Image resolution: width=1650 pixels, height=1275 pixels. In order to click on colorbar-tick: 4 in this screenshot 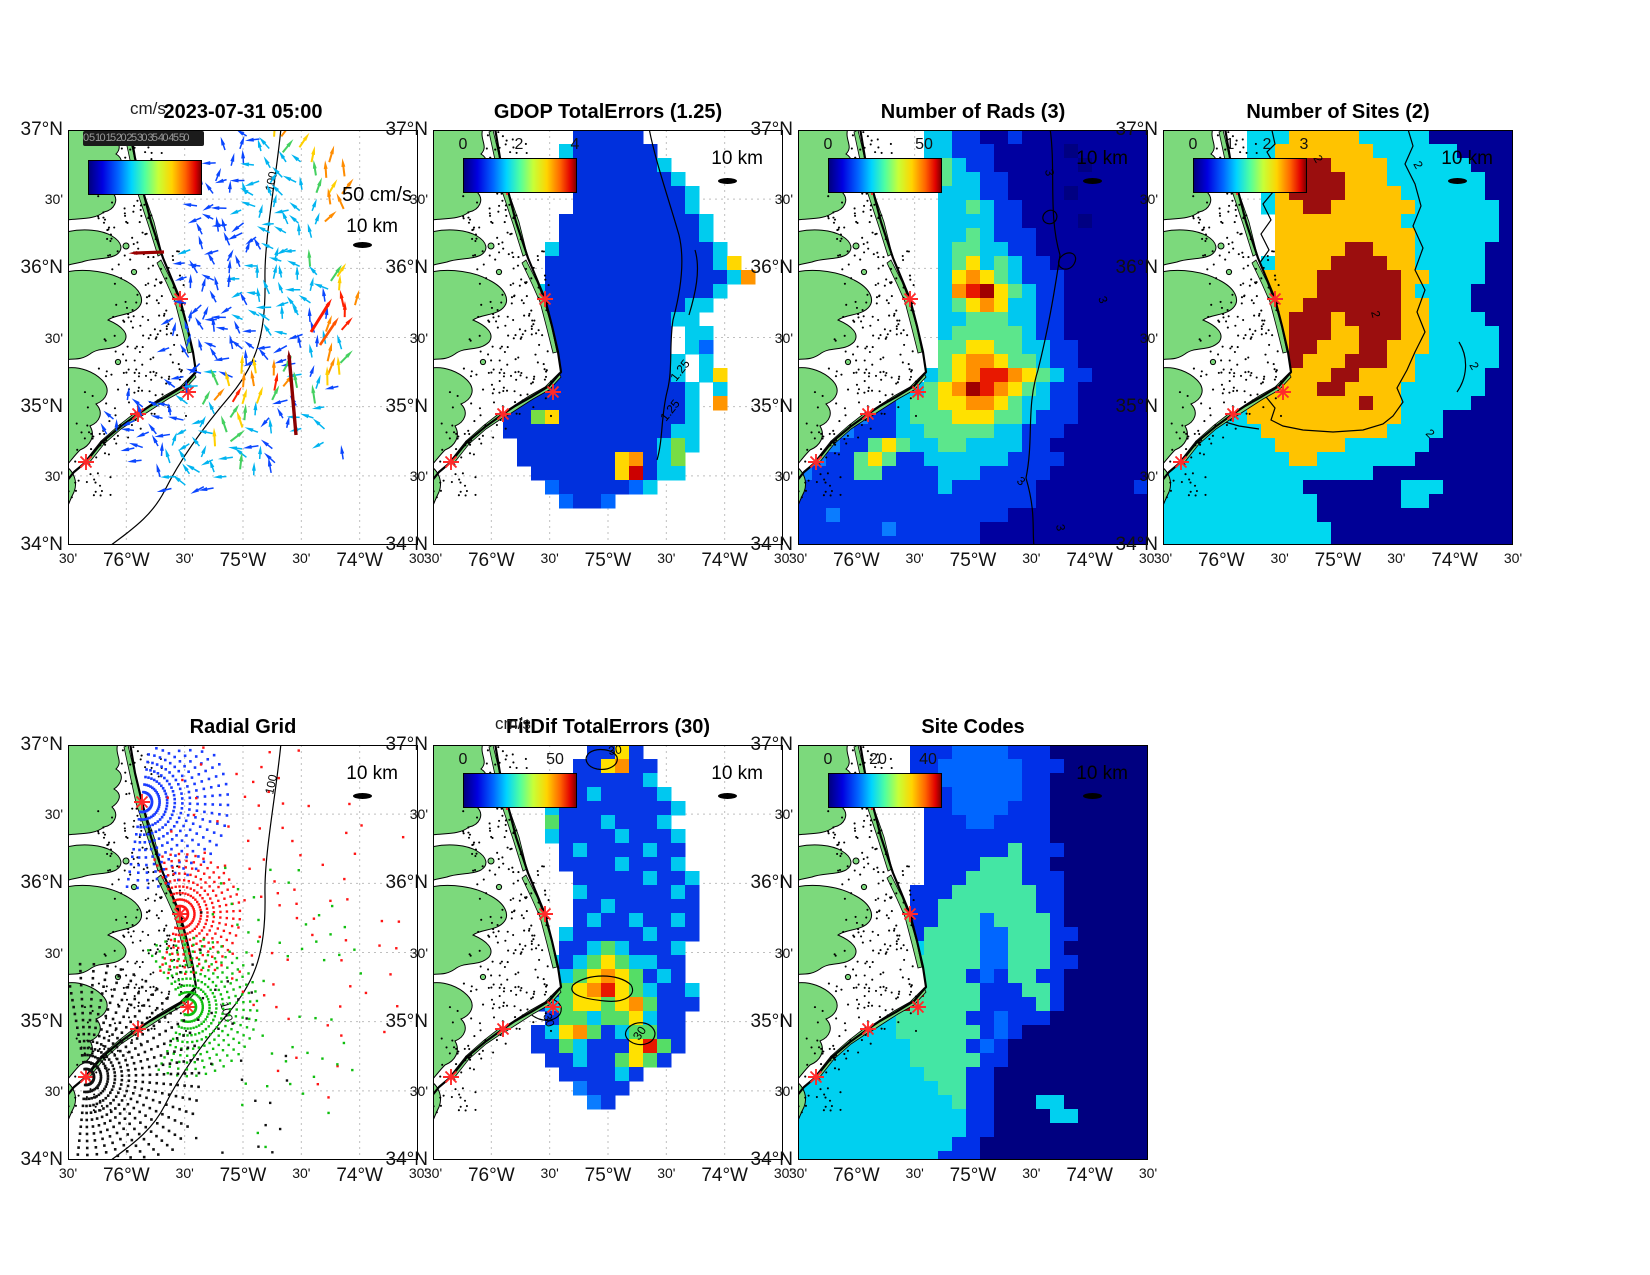, I will do `click(575, 144)`.